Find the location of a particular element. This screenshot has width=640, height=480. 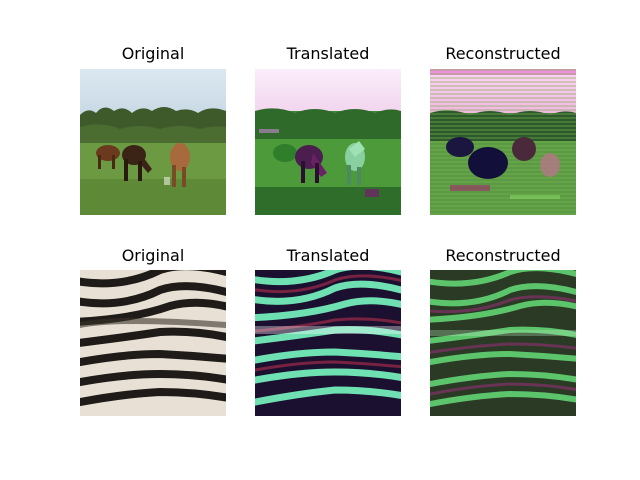

image-zebra-reconstructed is located at coordinates (503, 343).